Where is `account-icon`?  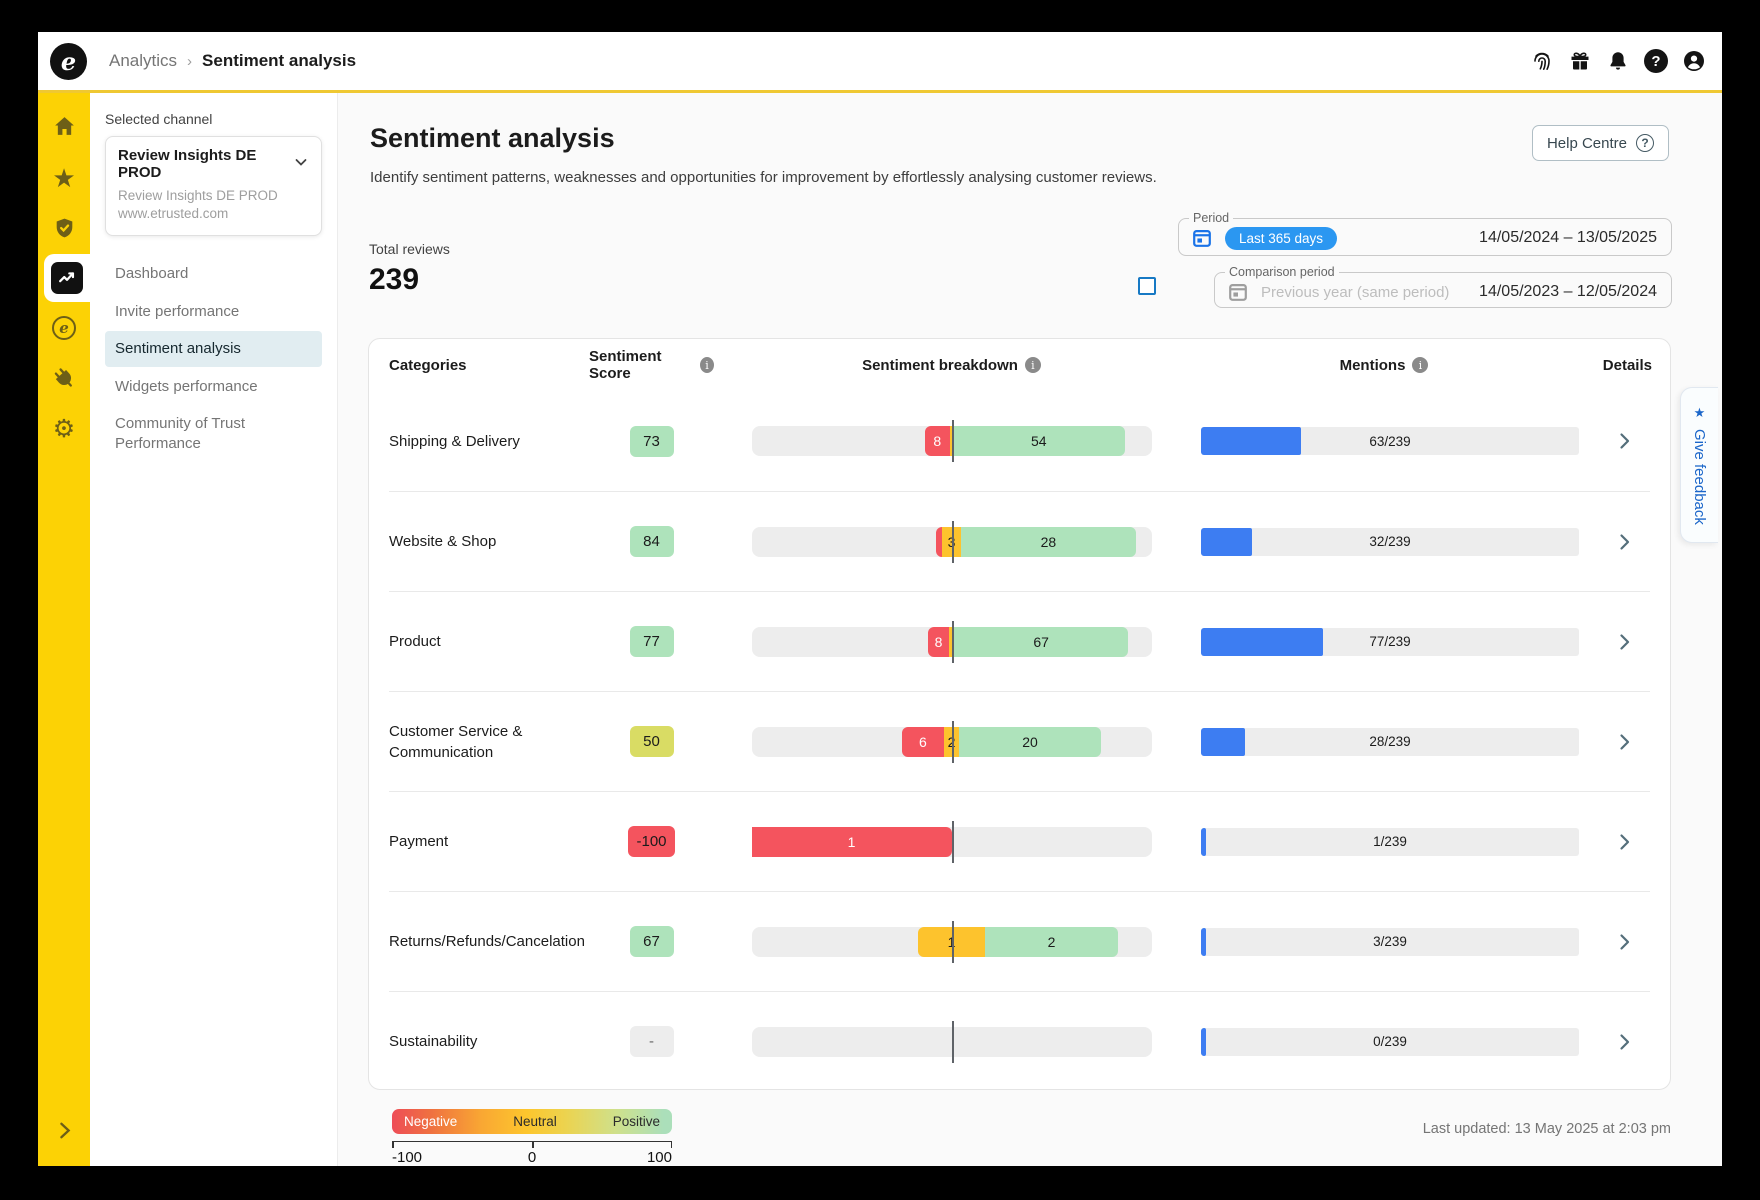 account-icon is located at coordinates (1694, 61).